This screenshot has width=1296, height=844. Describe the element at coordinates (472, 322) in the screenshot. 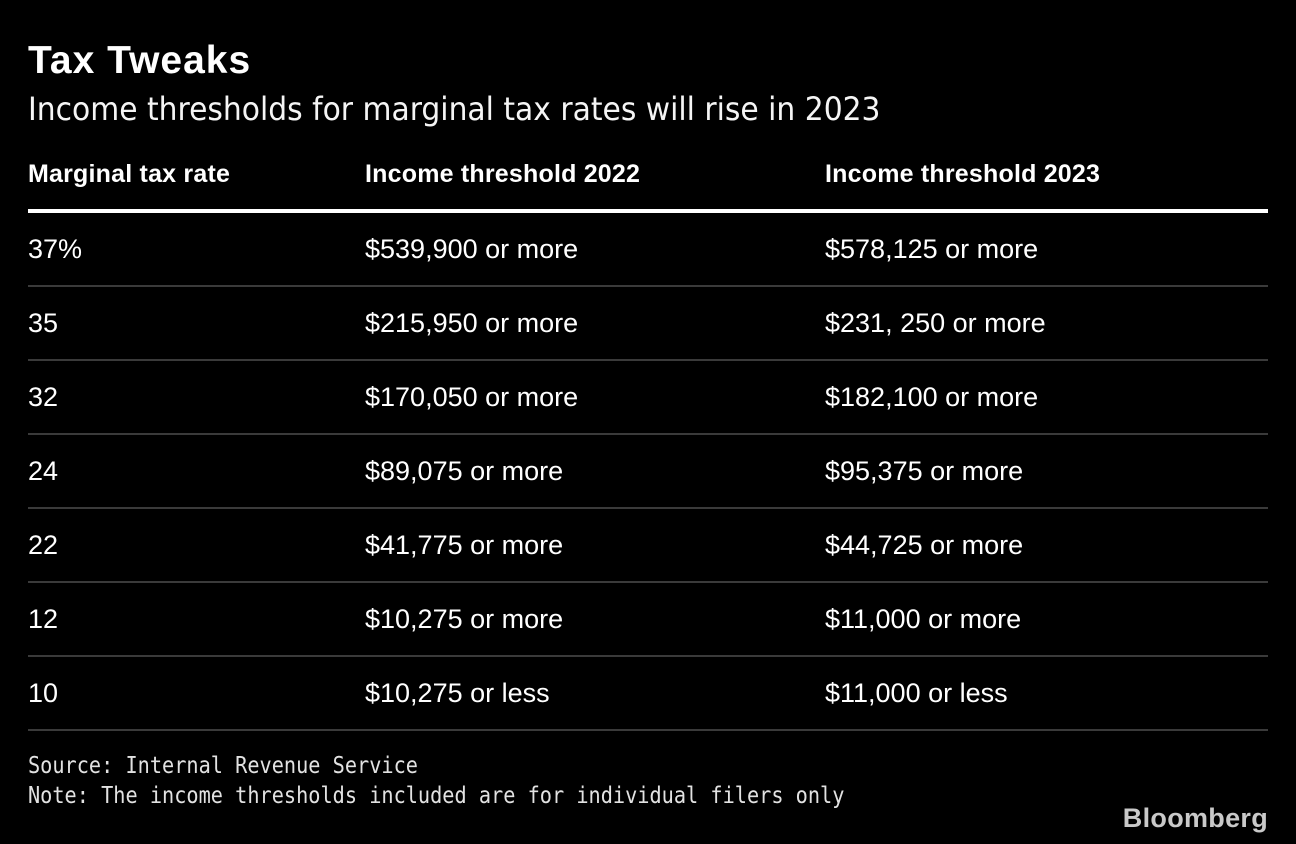

I see `cell-threshold-2022: $215,950 or more` at that location.